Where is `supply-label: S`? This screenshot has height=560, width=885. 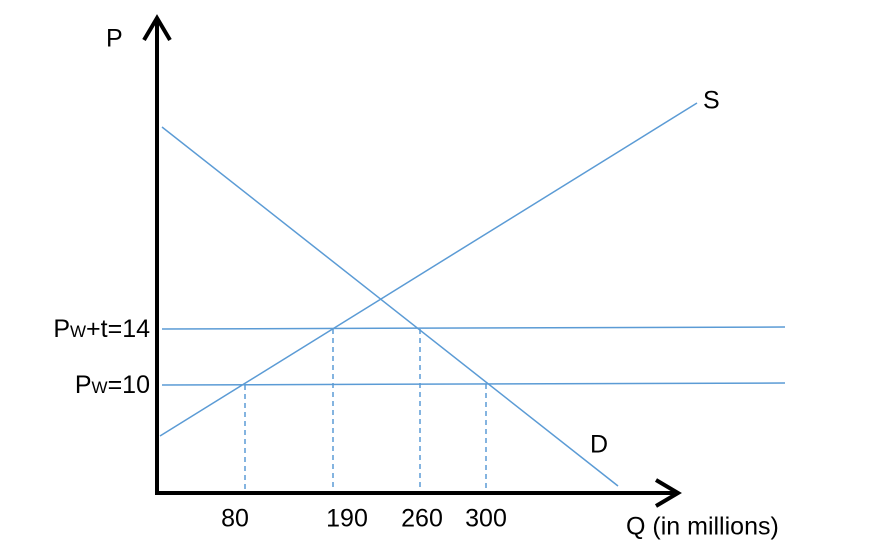
supply-label: S is located at coordinates (711, 101).